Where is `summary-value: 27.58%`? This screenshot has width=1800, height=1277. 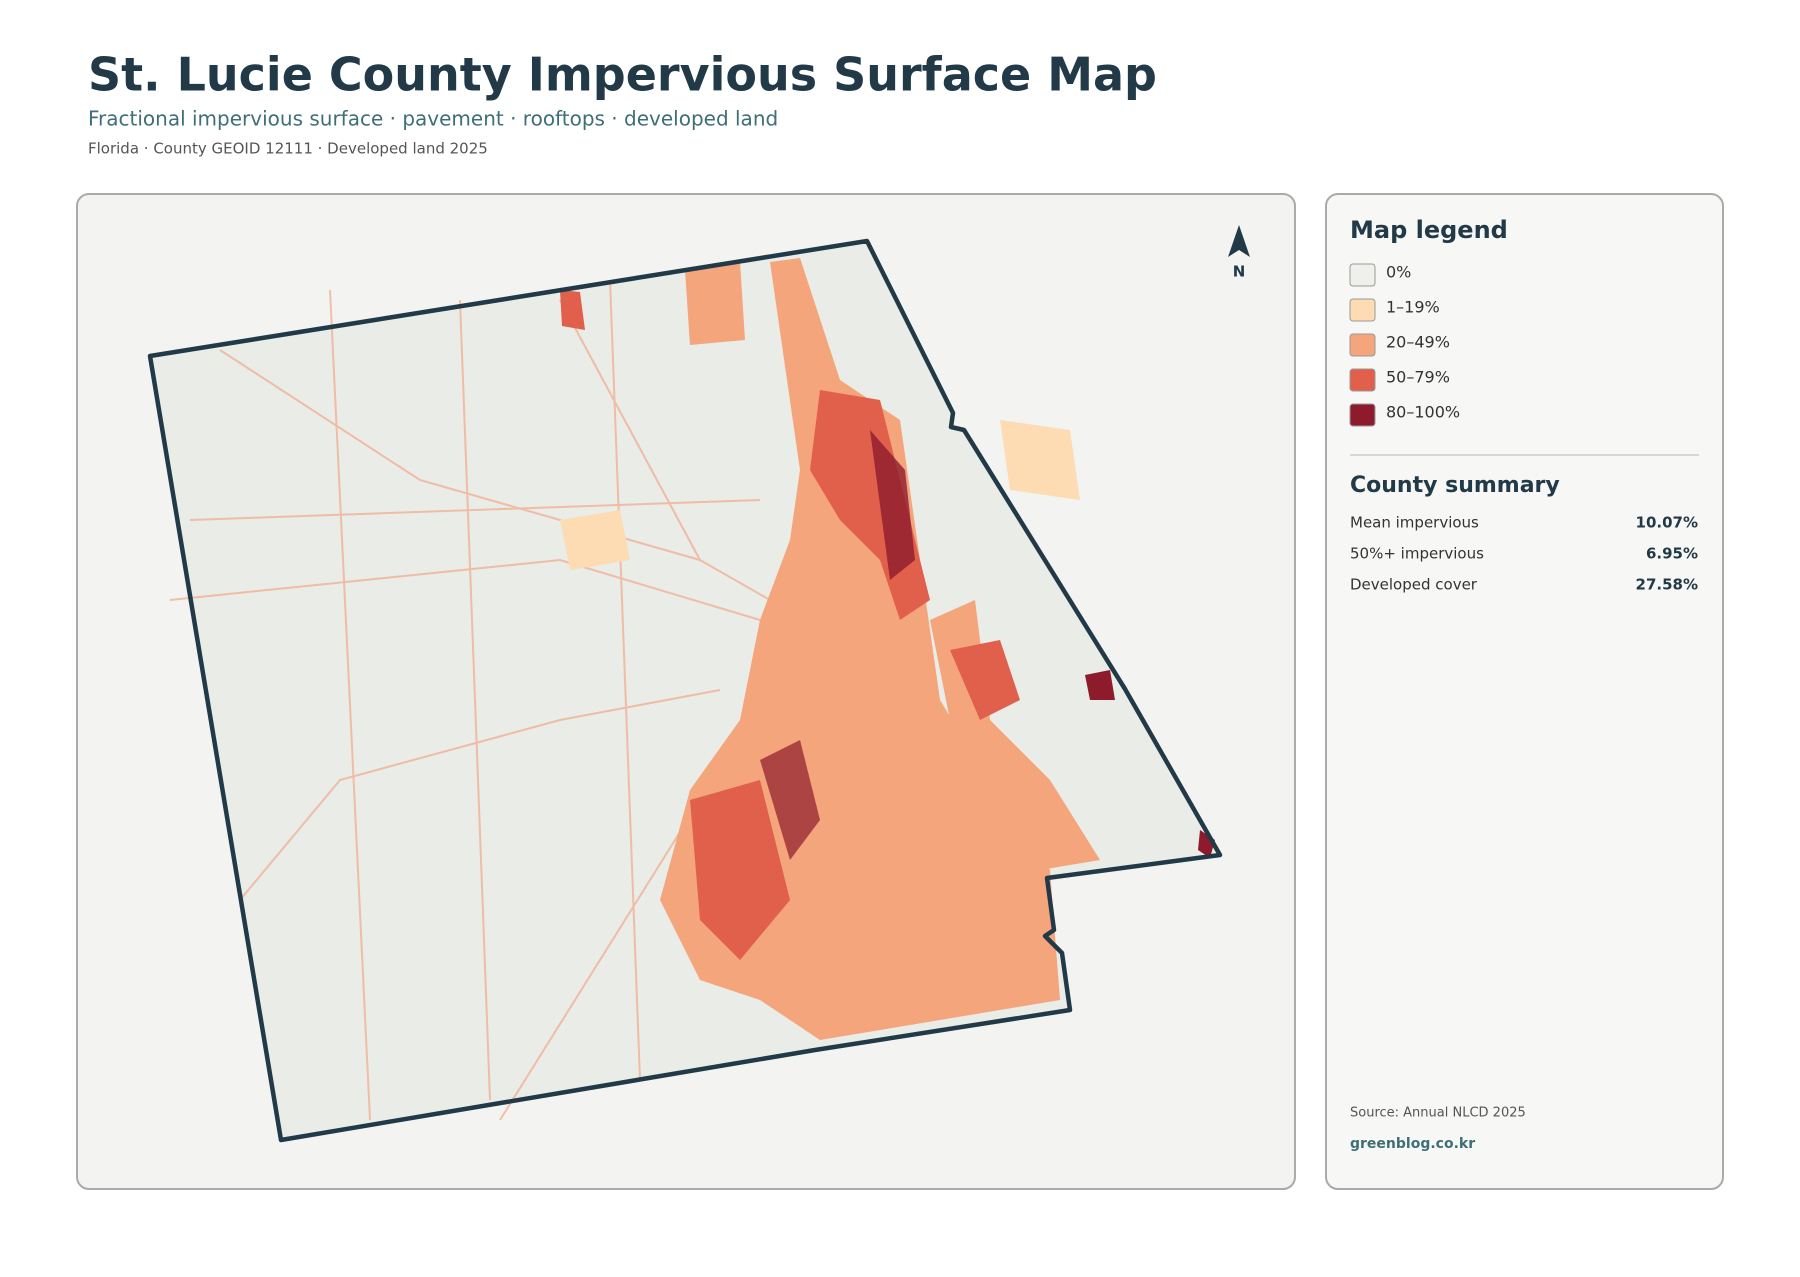
summary-value: 27.58% is located at coordinates (1667, 585).